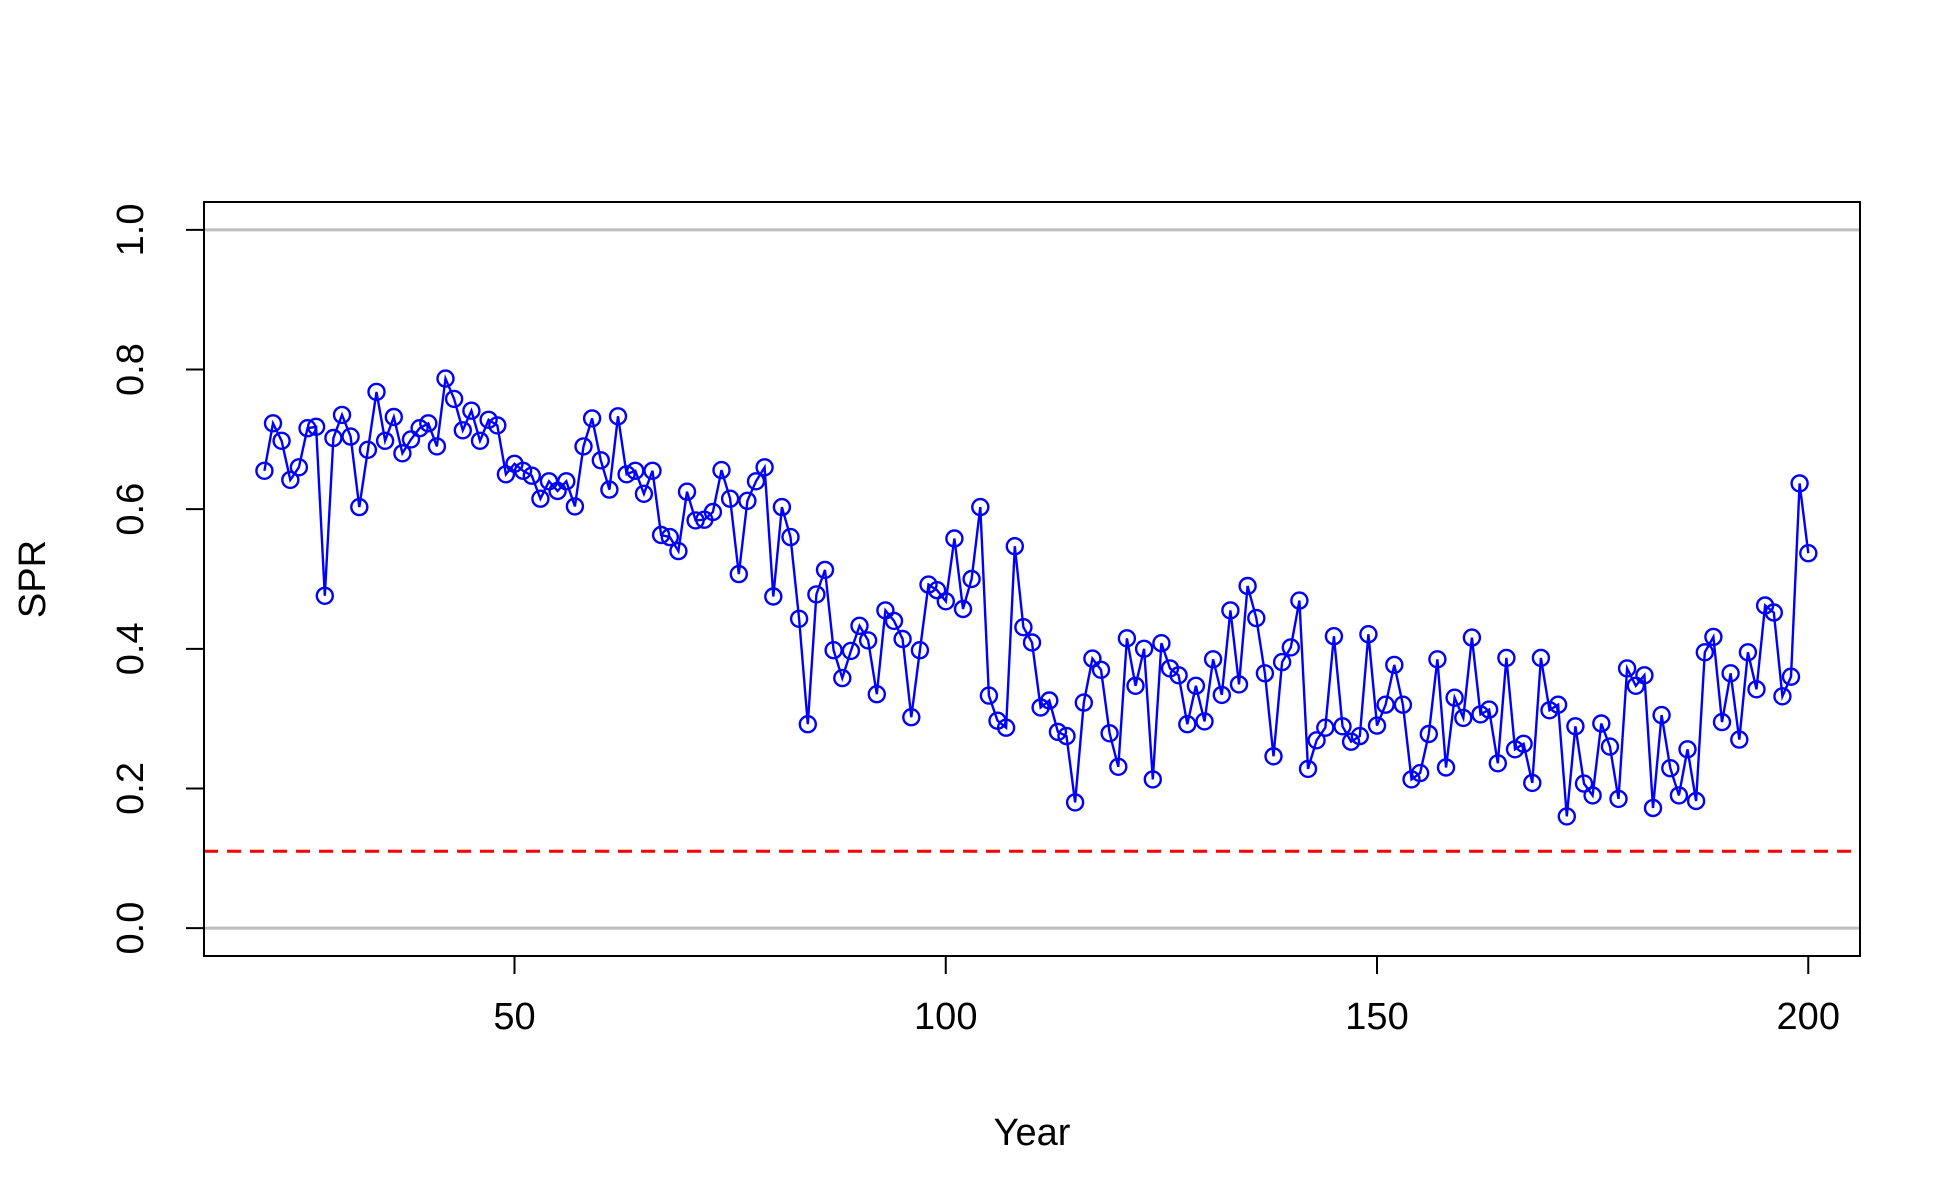 This screenshot has height=1200, width=1950. Describe the element at coordinates (1032, 1133) in the screenshot. I see `x-axis-title: Year` at that location.